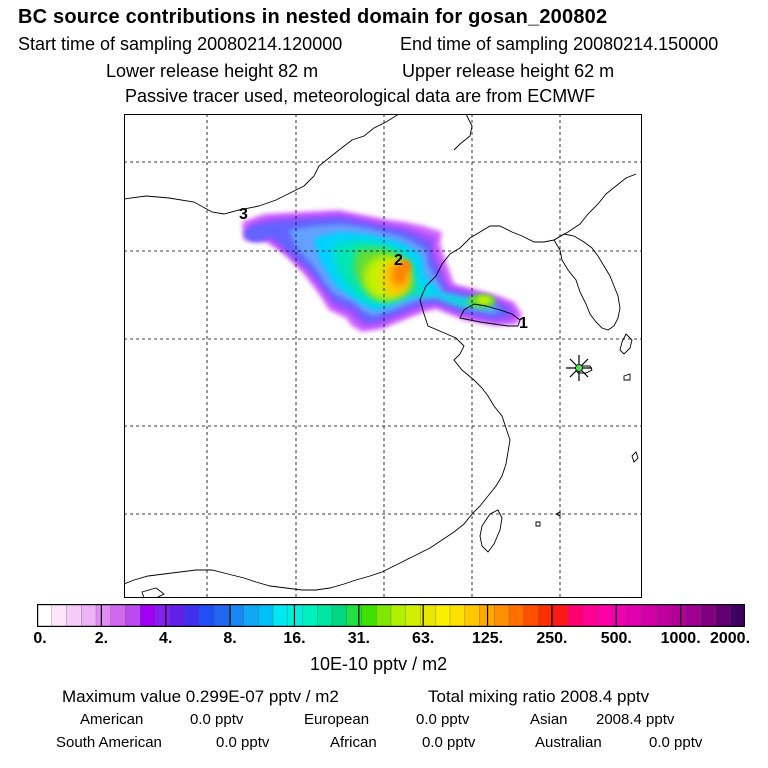  What do you see at coordinates (568, 742) in the screenshot?
I see `australian-label: Australian` at bounding box center [568, 742].